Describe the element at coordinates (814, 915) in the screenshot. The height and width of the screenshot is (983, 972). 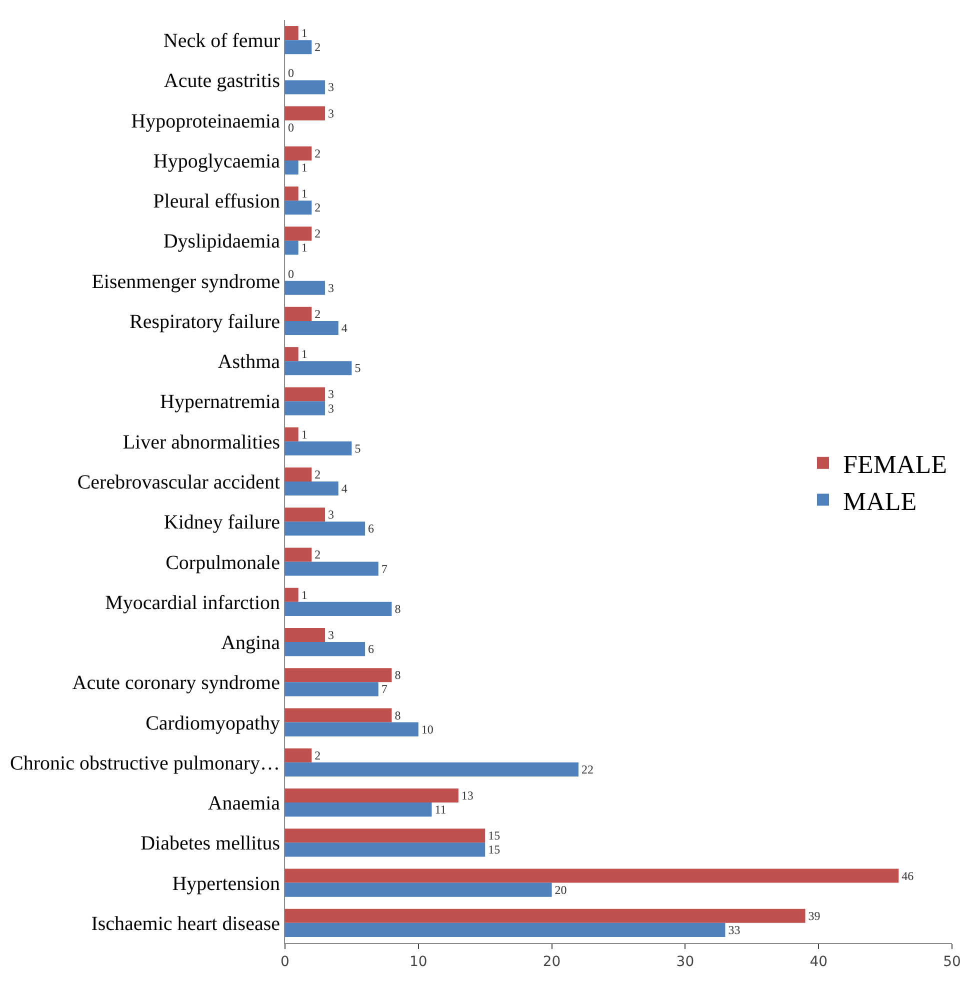
I see `data-label: 39` at that location.